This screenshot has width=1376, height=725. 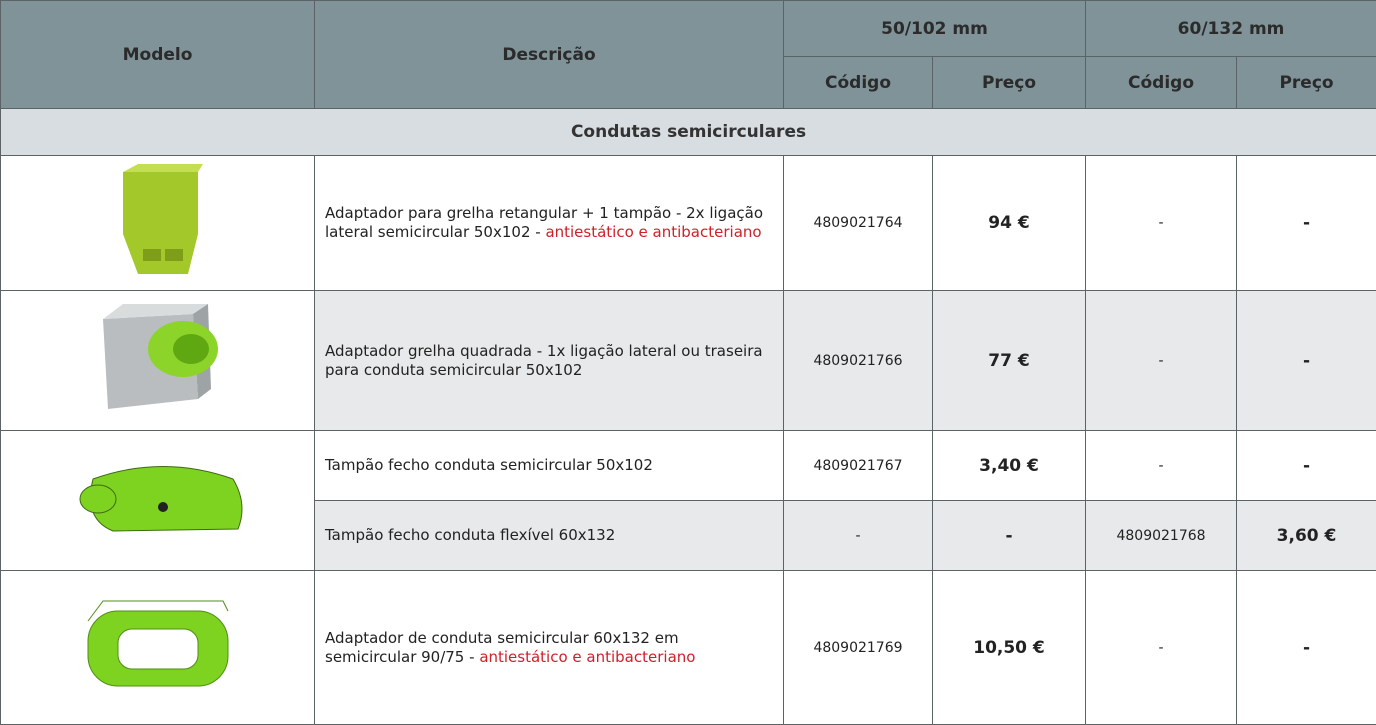 I want to click on header-model: Modelo, so click(x=158, y=55).